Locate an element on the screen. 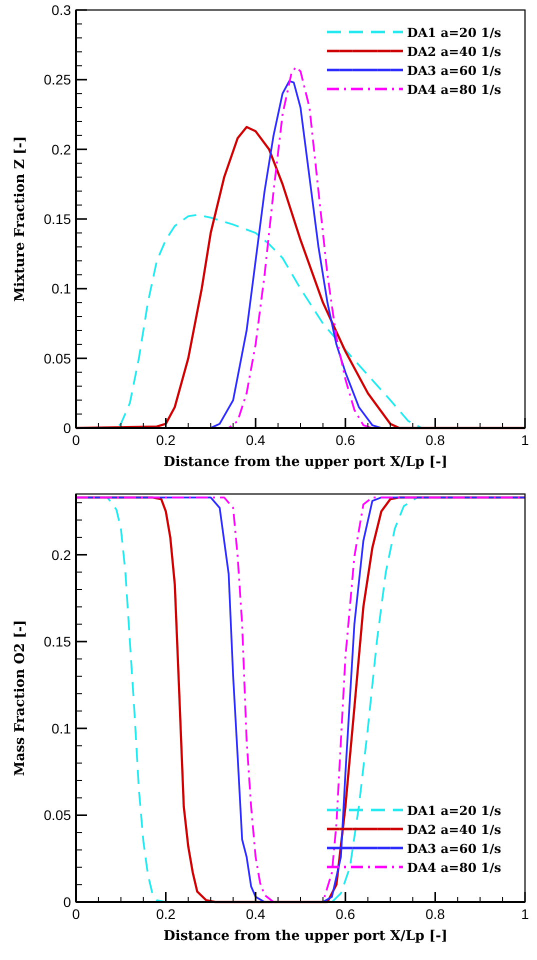 The height and width of the screenshot is (960, 537). y-tick-label: 0.25 is located at coordinates (58, 80).